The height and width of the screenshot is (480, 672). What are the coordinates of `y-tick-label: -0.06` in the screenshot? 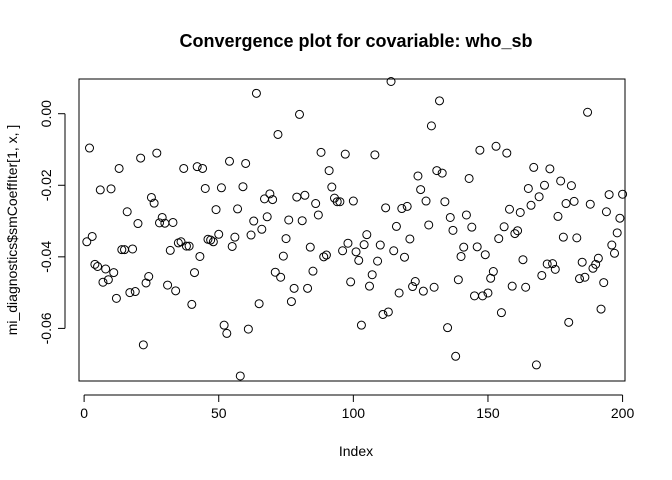 It's located at (46, 328).